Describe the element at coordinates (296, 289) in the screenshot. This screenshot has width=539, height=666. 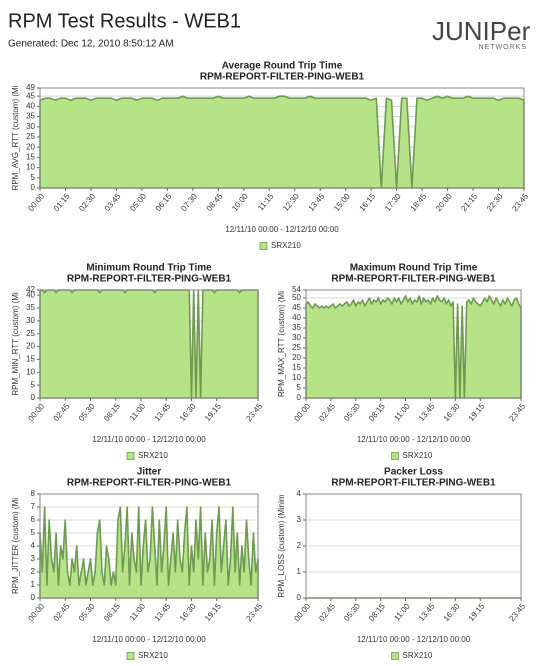
I see `y-tick-label: 54` at that location.